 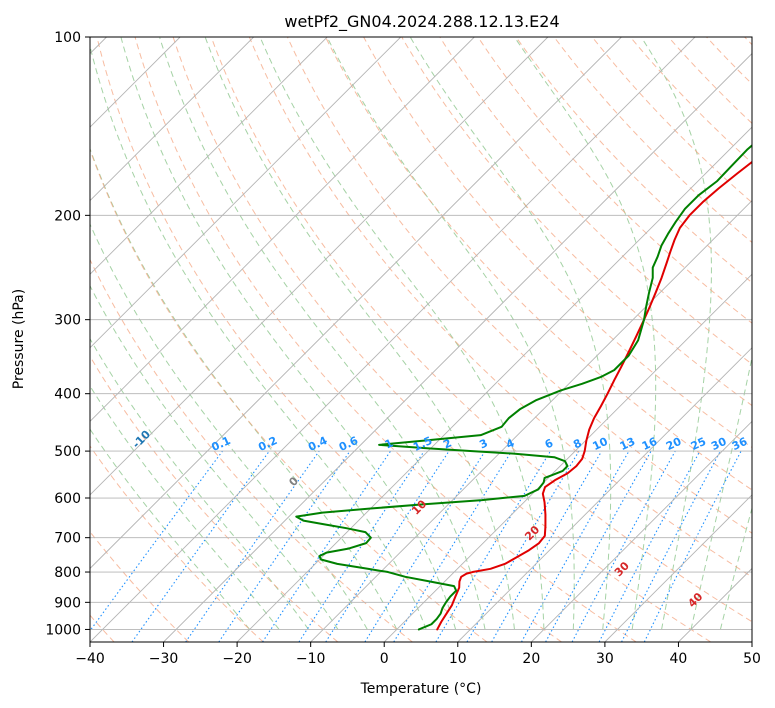 What do you see at coordinates (67, 334) in the screenshot?
I see `y-axis: 100 200 300 400 500 600 700 800 900 1000` at bounding box center [67, 334].